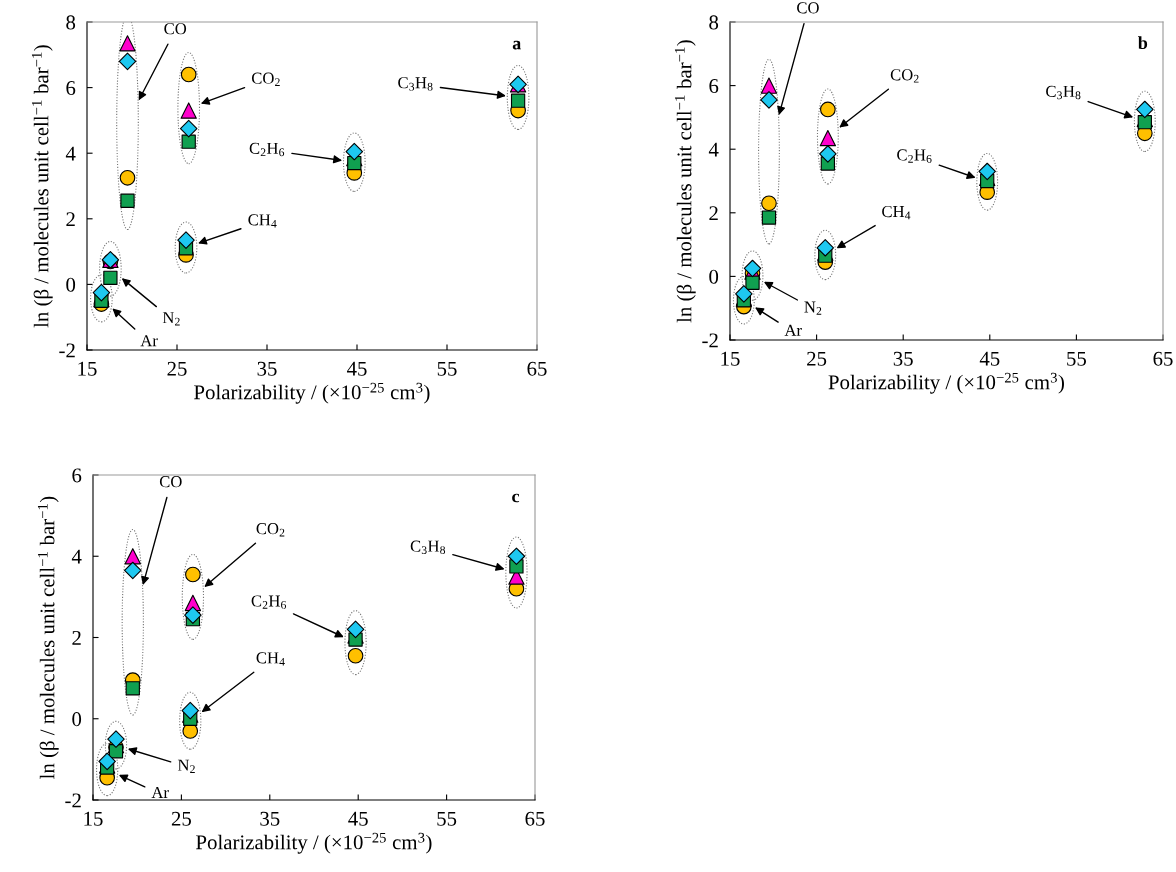  I want to click on text: c, so click(516, 498).